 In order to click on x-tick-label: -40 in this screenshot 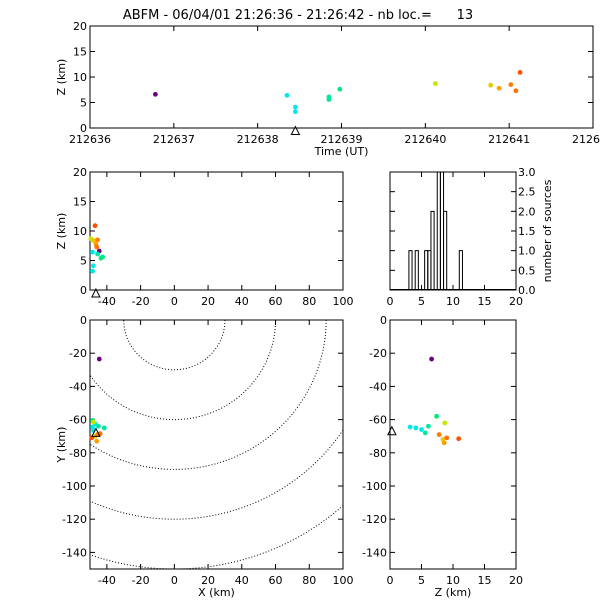, I will do `click(107, 301)`.